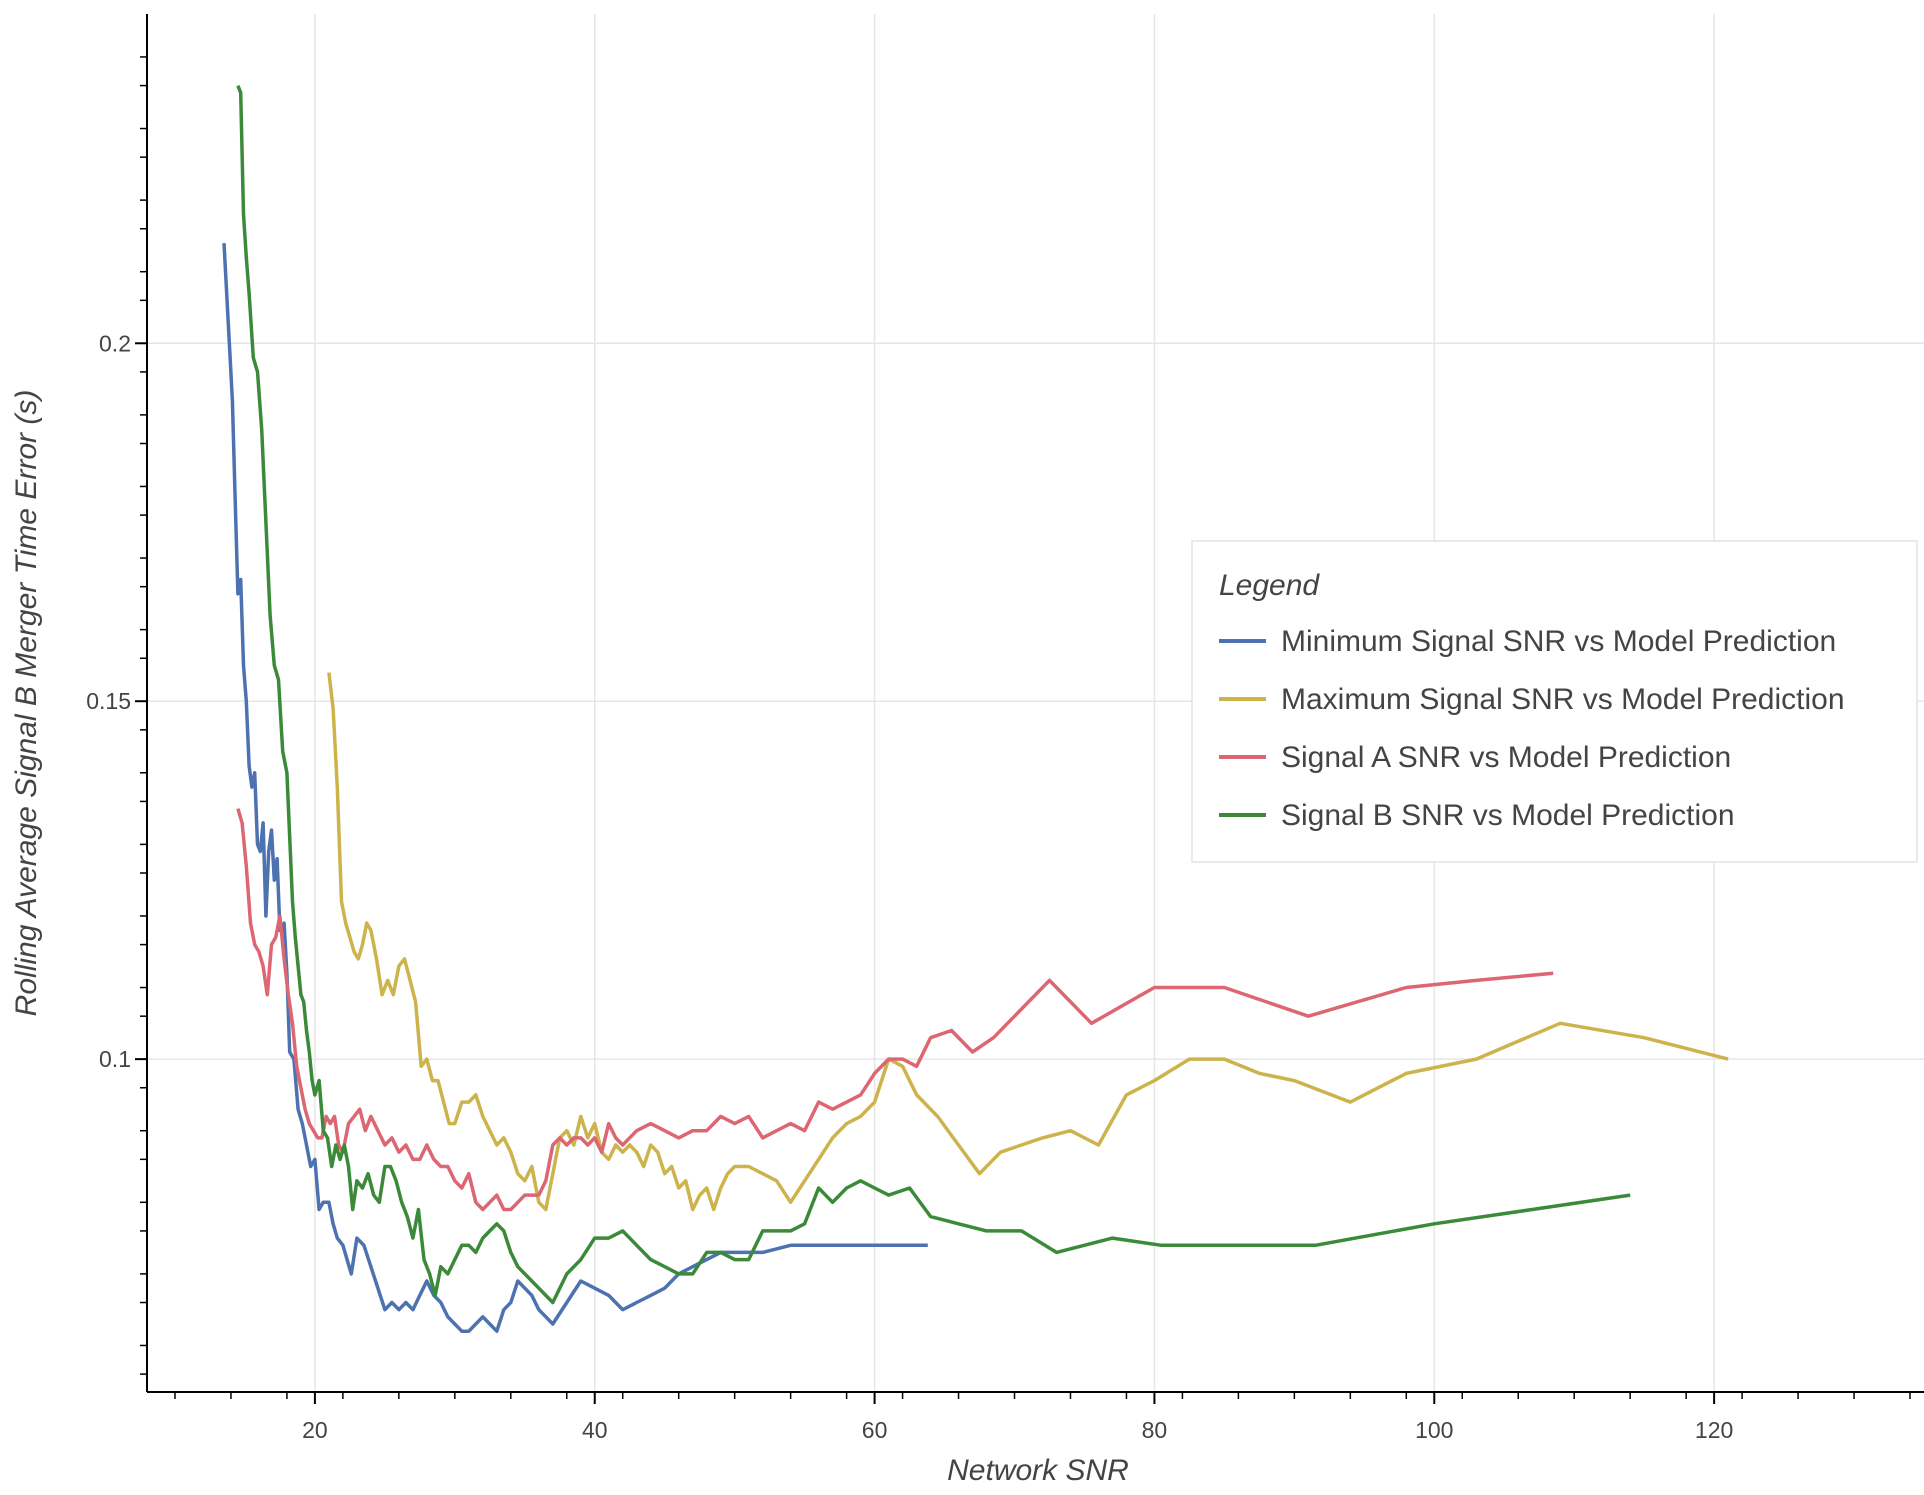  I want to click on legend-title: Legend, so click(1269, 585).